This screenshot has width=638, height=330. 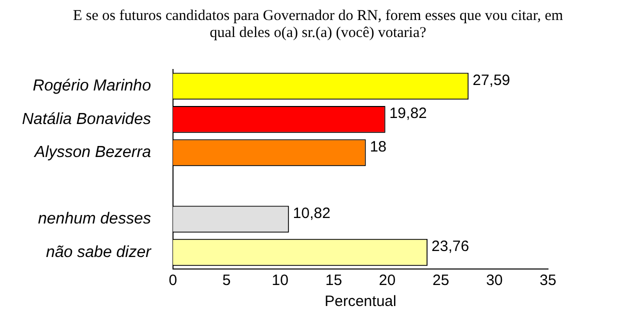 I want to click on y-tick-label: Alysson Bezerra, so click(x=92, y=153).